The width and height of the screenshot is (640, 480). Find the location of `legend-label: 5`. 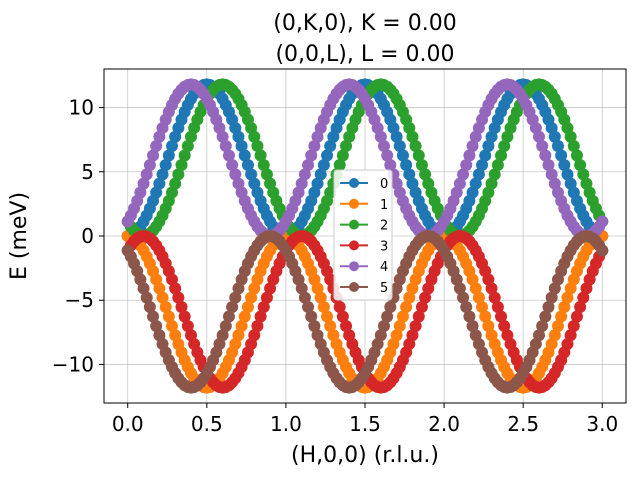

legend-label: 5 is located at coordinates (384, 288).